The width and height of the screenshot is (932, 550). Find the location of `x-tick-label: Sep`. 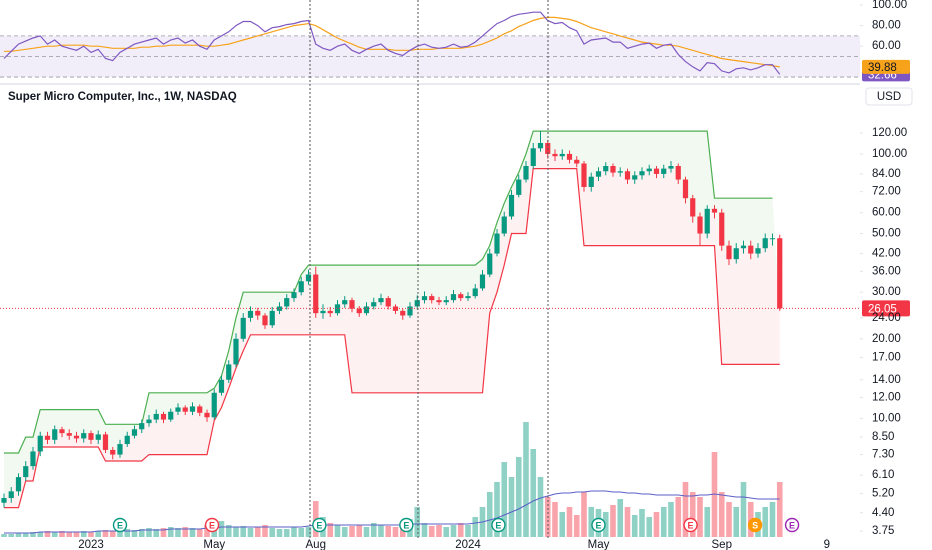

x-tick-label: Sep is located at coordinates (722, 544).